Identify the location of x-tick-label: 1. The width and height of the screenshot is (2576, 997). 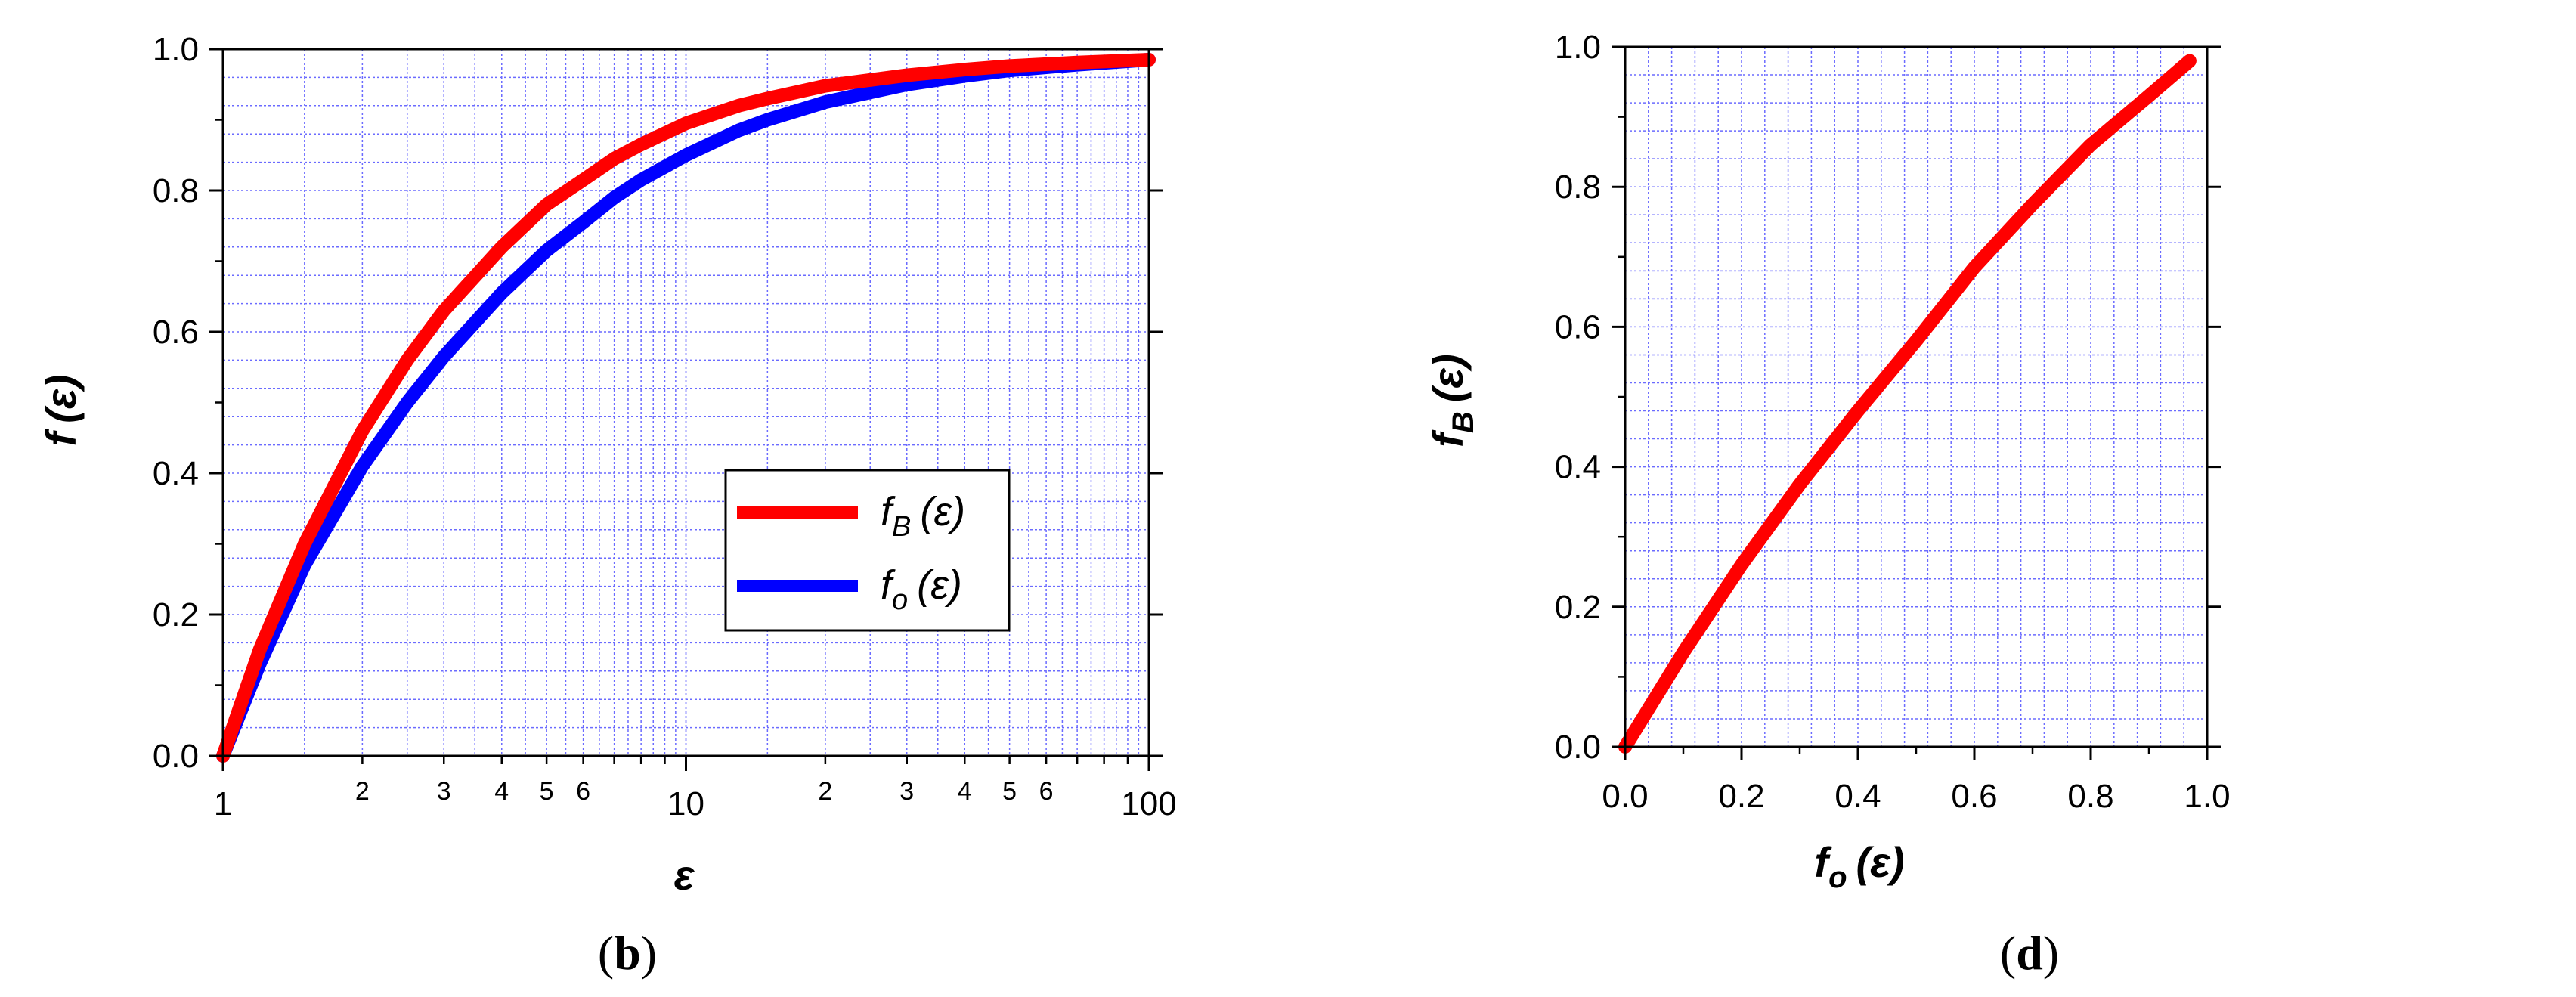
(223, 803).